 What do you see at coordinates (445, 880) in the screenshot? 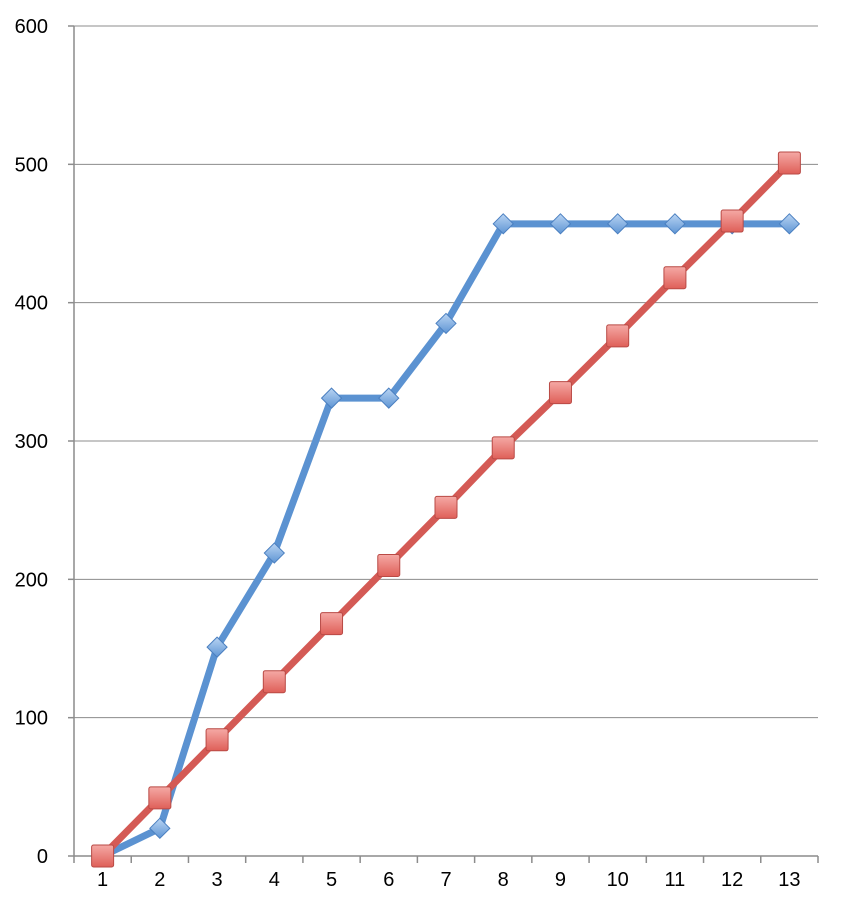
I see `x-tick-label: 7` at bounding box center [445, 880].